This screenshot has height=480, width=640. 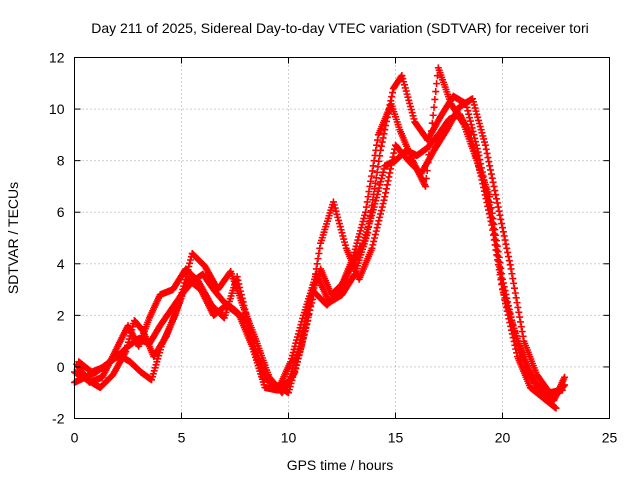 I want to click on x-tick-label: 5, so click(x=182, y=438).